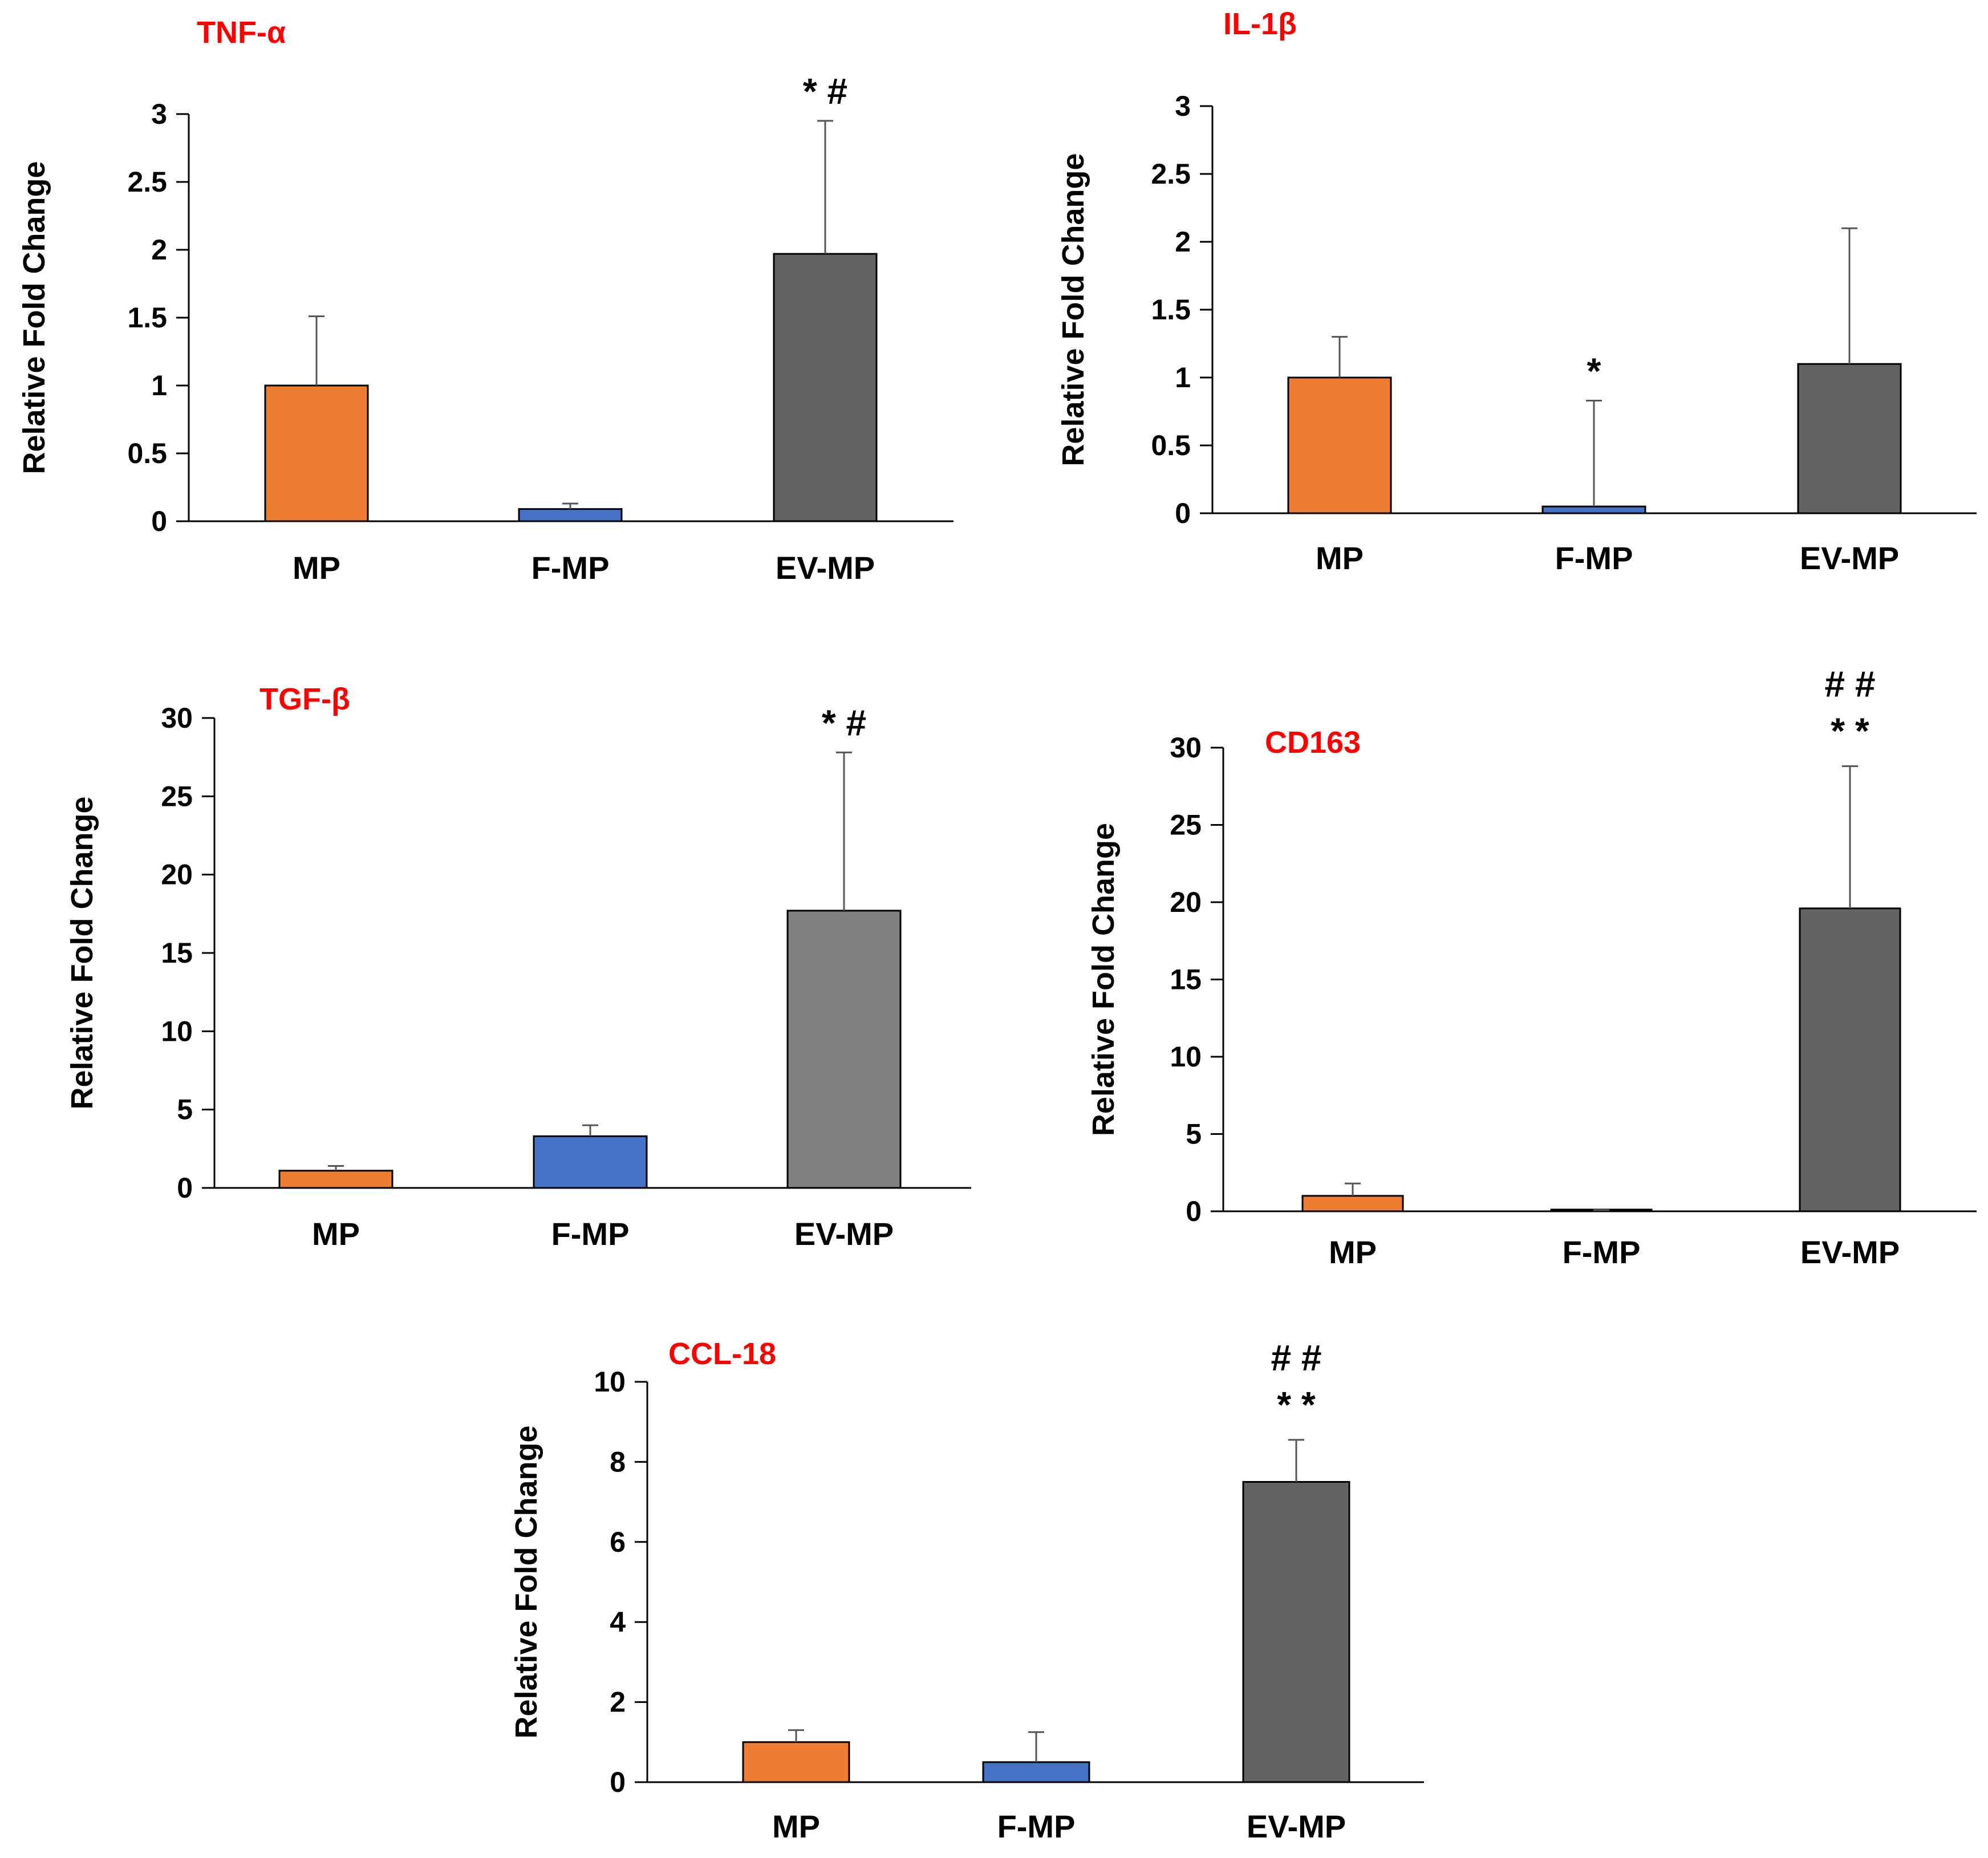 The height and width of the screenshot is (1858, 1988). What do you see at coordinates (304, 699) in the screenshot?
I see `chart-title: TGF-β` at bounding box center [304, 699].